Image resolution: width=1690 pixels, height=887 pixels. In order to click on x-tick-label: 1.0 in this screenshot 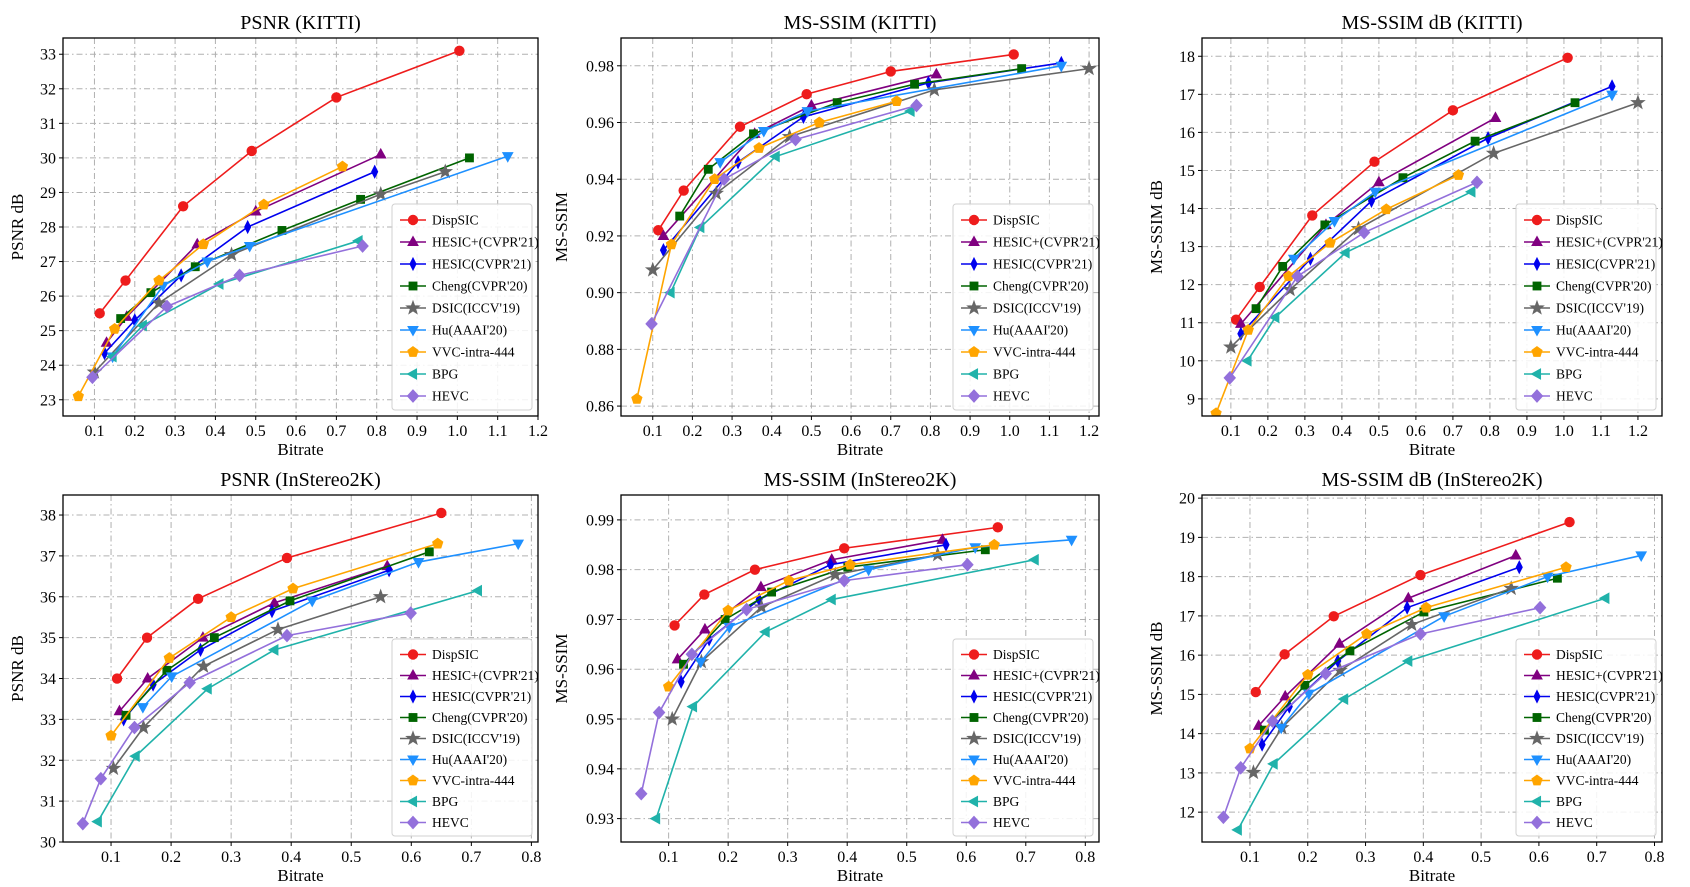, I will do `click(457, 431)`.